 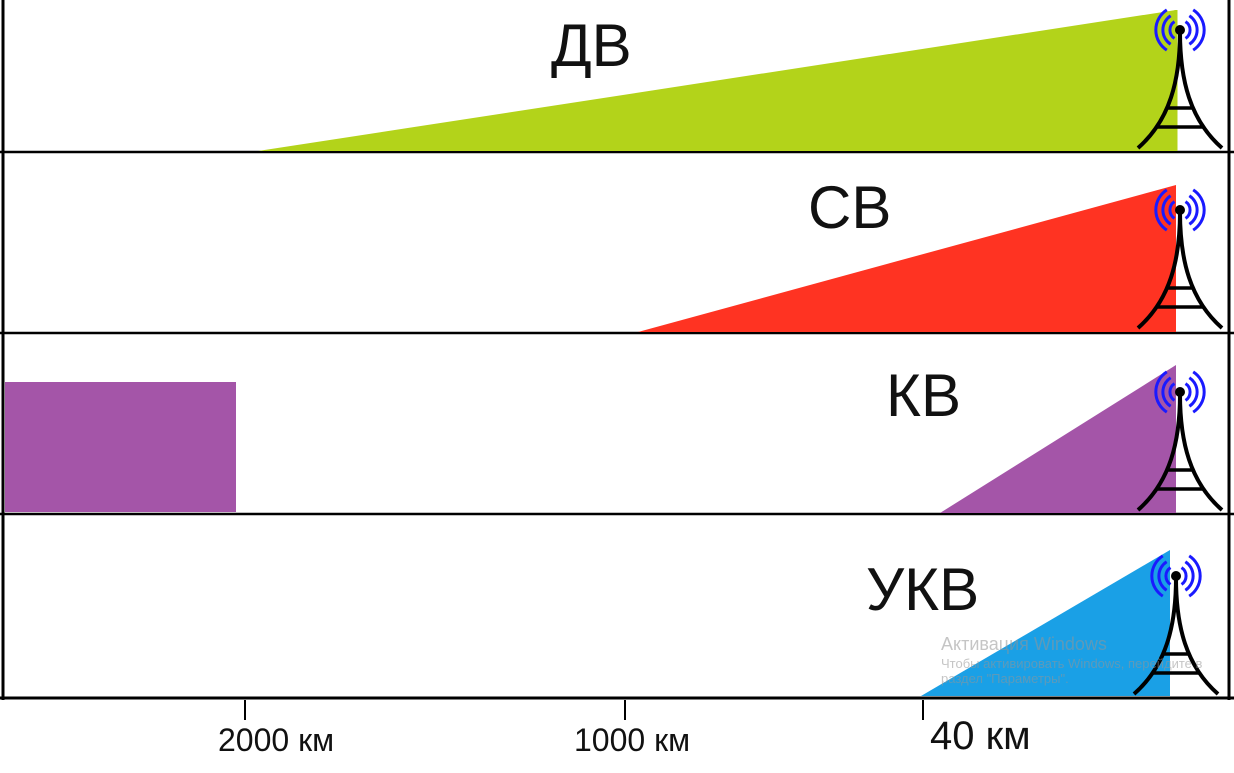 I want to click on axis-label-2000: 2000 км, so click(x=276, y=740).